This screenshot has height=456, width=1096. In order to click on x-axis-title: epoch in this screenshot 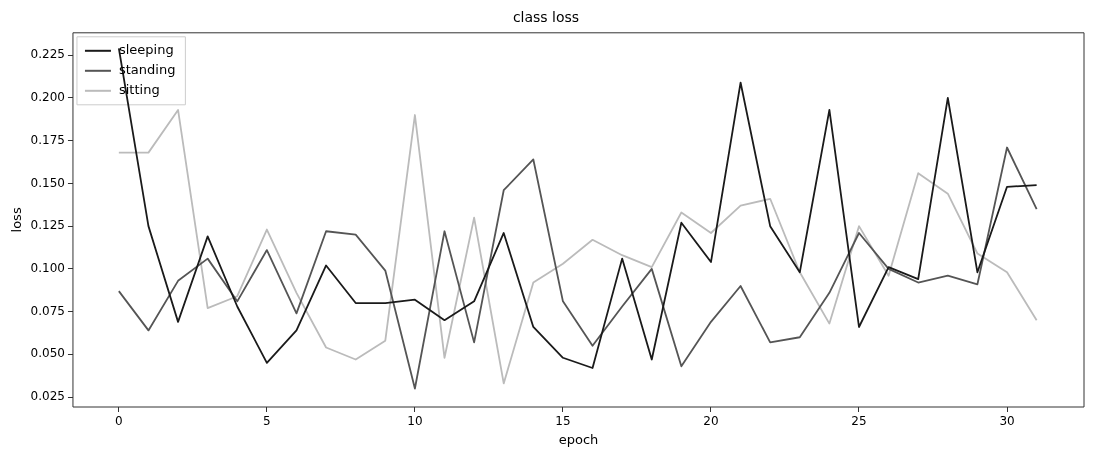, I will do `click(578, 439)`.